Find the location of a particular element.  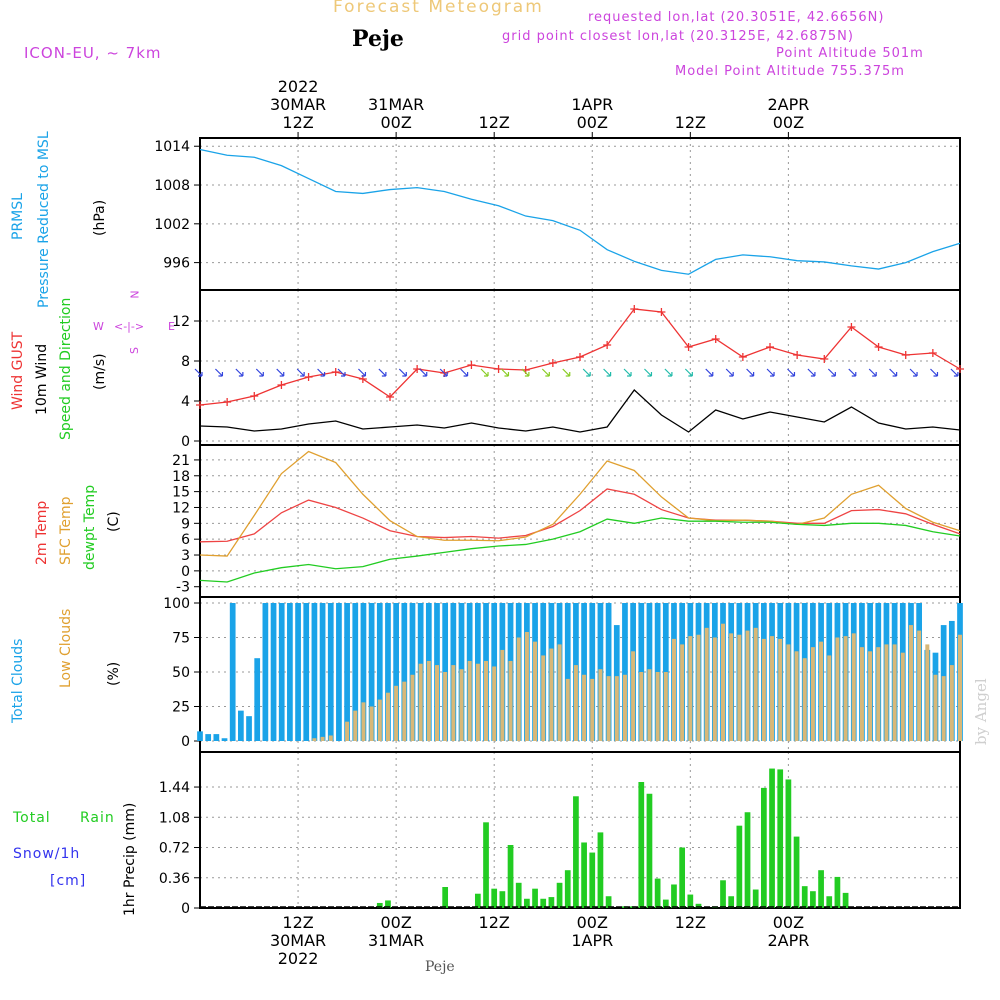

temp-sfc-label: SFC Temp is located at coordinates (66, 530).